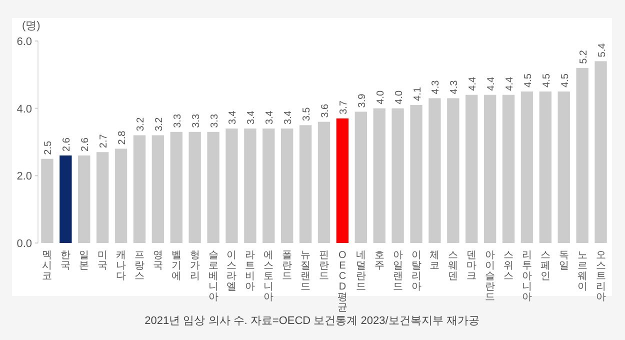 The image size is (625, 340). I want to click on x-tick-label: 리투아니아, so click(527, 276).